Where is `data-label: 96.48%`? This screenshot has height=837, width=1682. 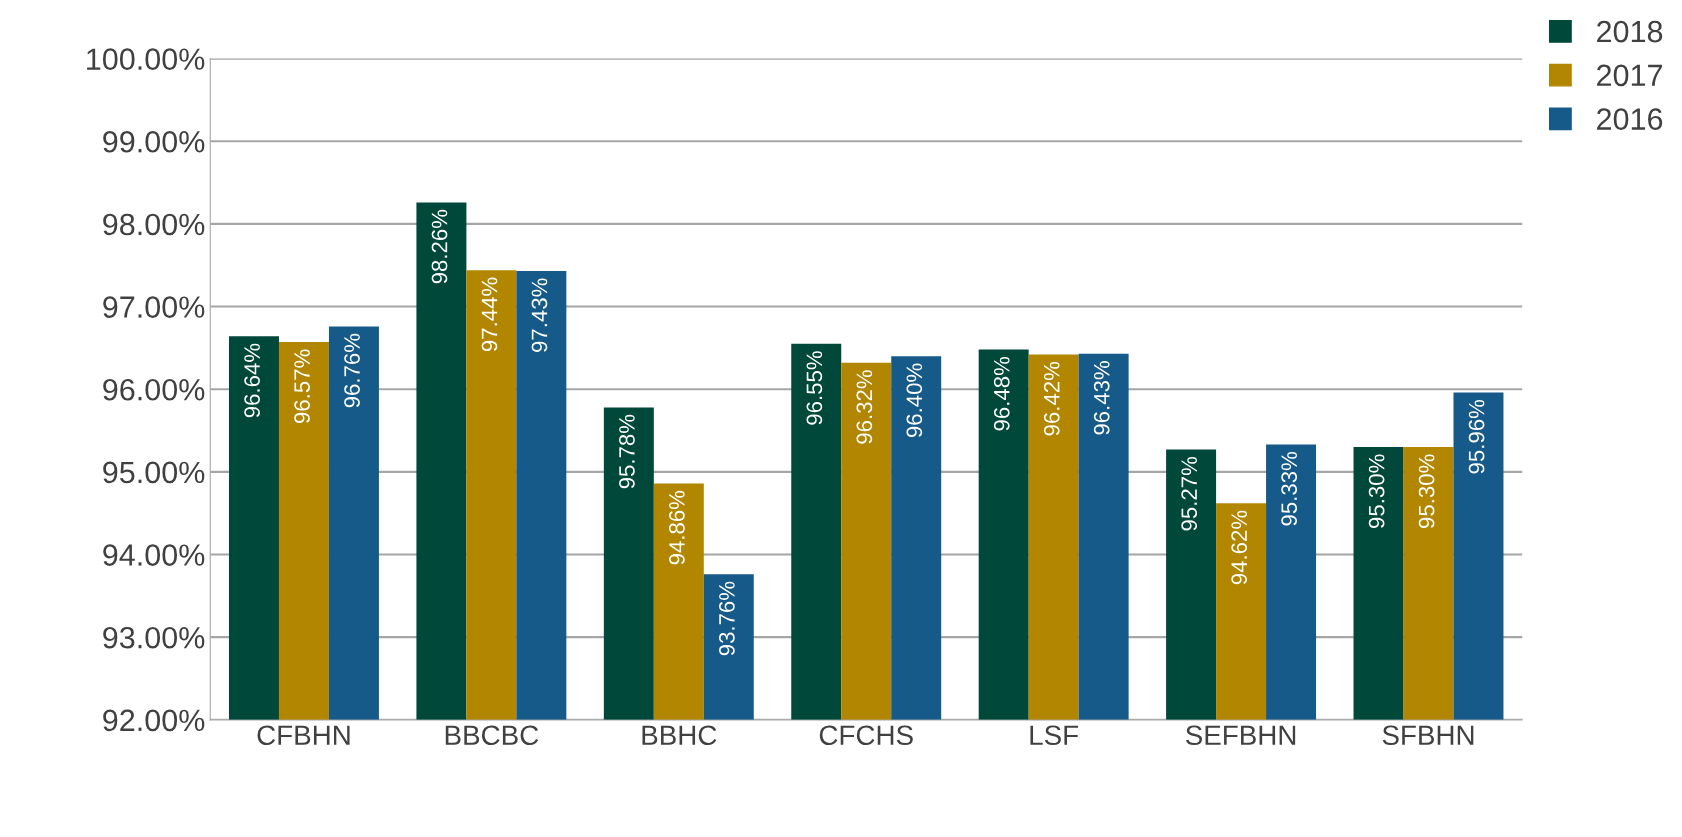
data-label: 96.48% is located at coordinates (1001, 393).